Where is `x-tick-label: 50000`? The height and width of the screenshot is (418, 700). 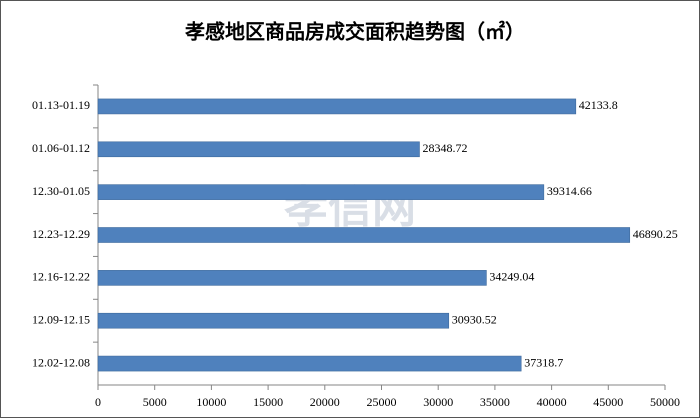
x-tick-label: 50000 is located at coordinates (665, 402).